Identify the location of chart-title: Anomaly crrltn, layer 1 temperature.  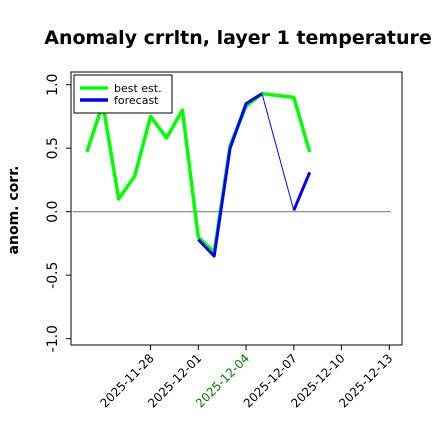
(238, 38).